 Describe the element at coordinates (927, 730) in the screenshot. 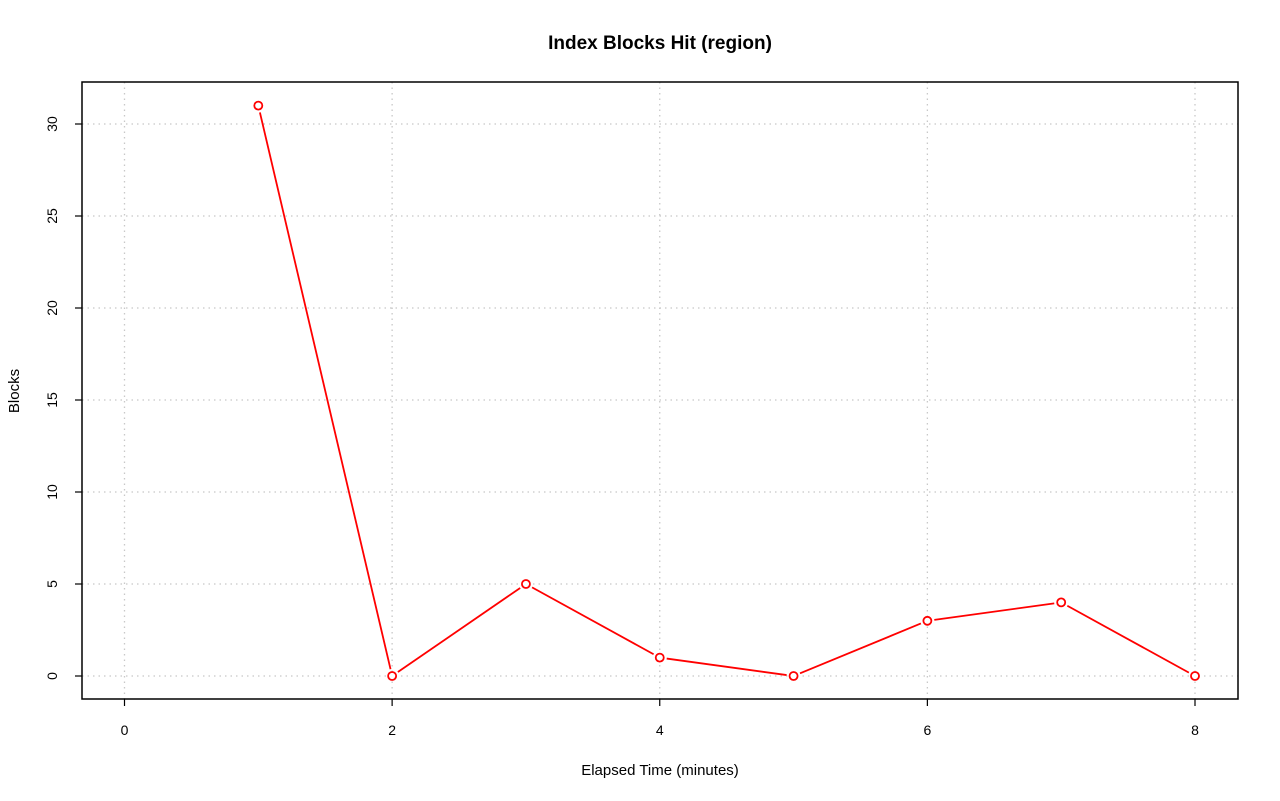

I see `x-tick-label: 6` at that location.